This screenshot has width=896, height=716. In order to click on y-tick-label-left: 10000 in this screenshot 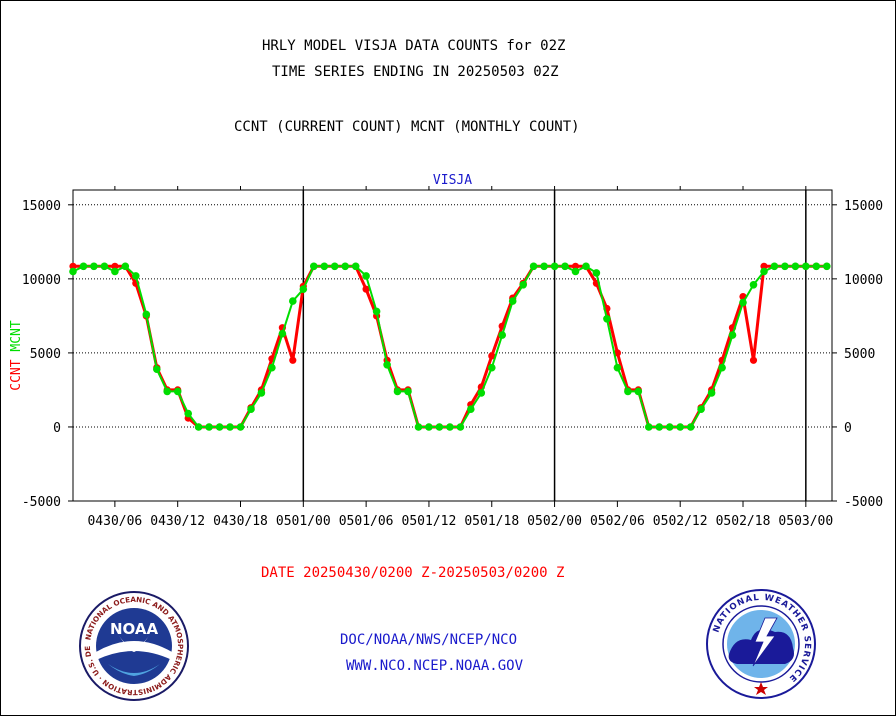, I will do `click(41, 280)`.